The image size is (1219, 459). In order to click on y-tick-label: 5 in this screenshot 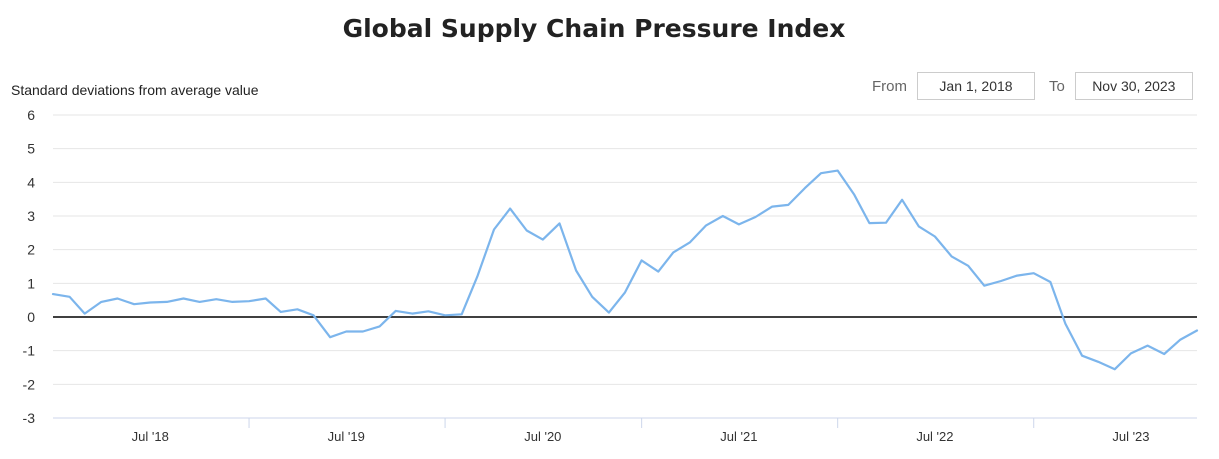, I will do `click(31, 149)`.